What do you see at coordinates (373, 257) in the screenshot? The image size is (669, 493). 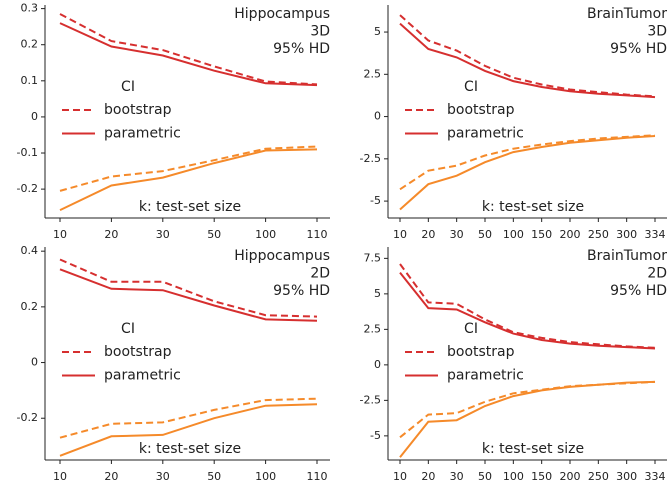 I see `y-tick-label: 7.5` at bounding box center [373, 257].